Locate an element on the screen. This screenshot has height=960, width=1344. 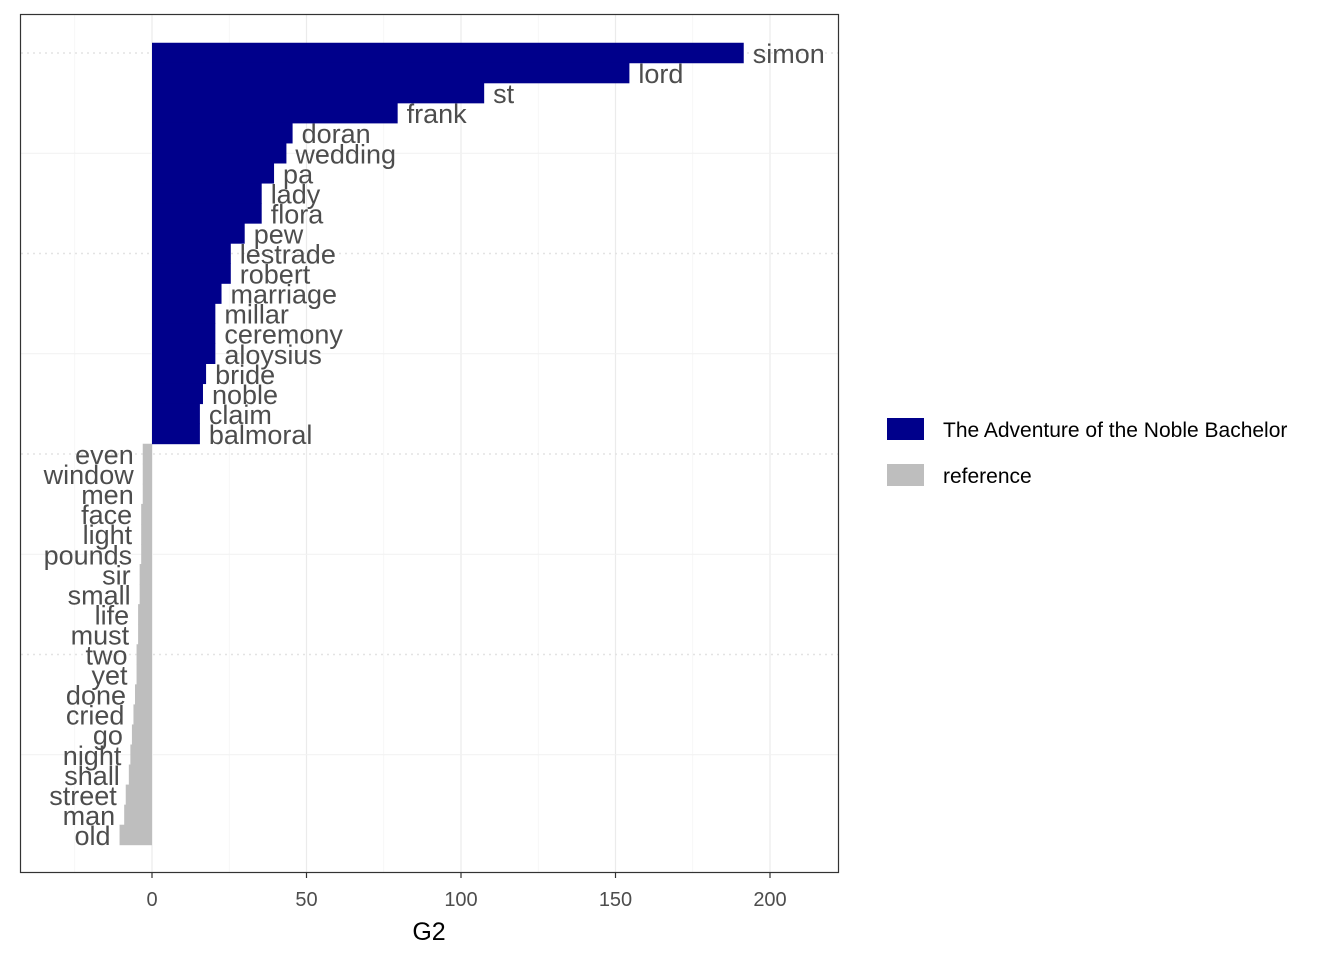
word-label: window is located at coordinates (89, 475).